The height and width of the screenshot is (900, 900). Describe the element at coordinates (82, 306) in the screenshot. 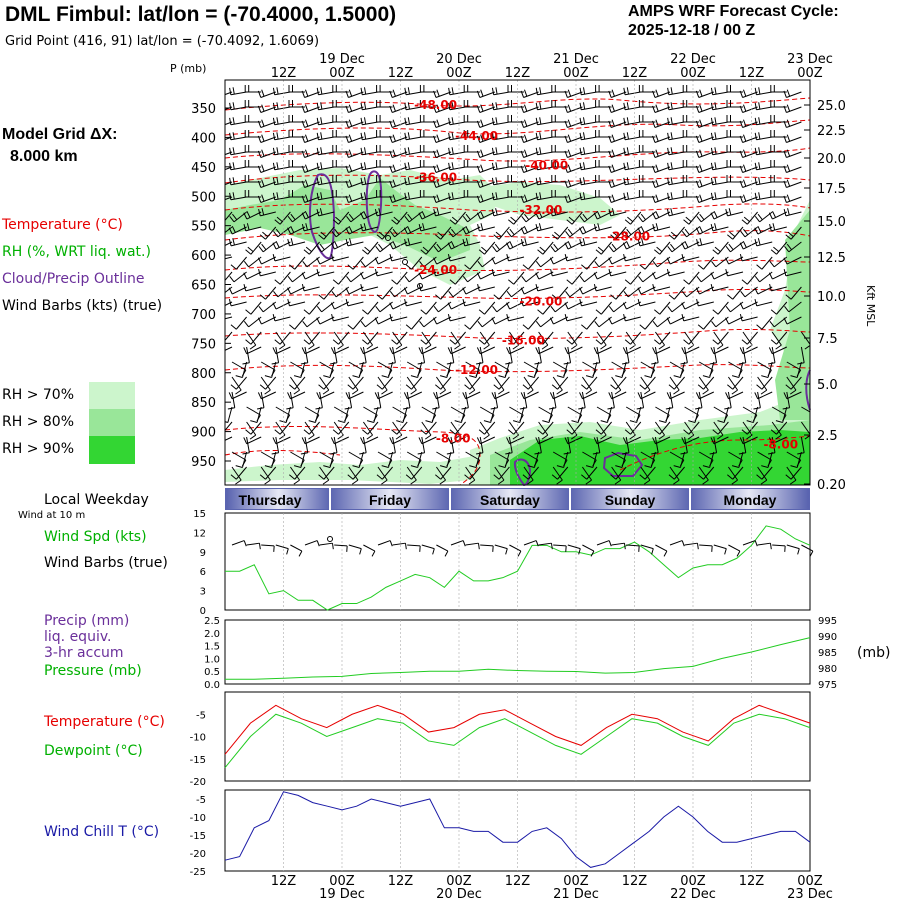

I see `legend-wind: Wind Barbs (kts) (true)` at that location.